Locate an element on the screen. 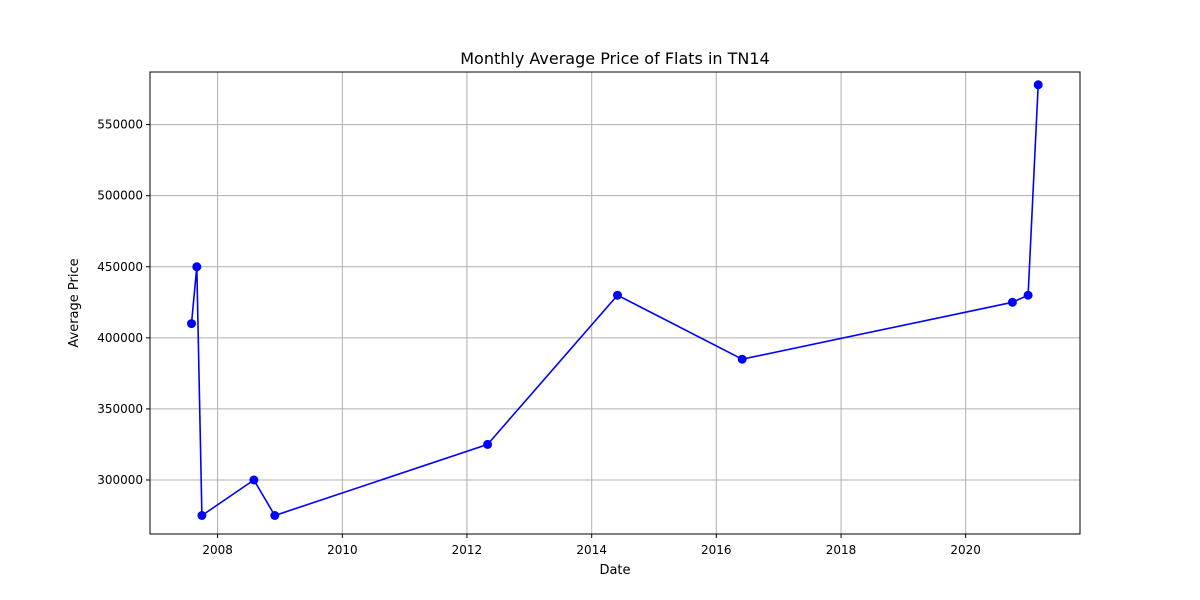  y-tick-label: 300000 is located at coordinates (120, 480).